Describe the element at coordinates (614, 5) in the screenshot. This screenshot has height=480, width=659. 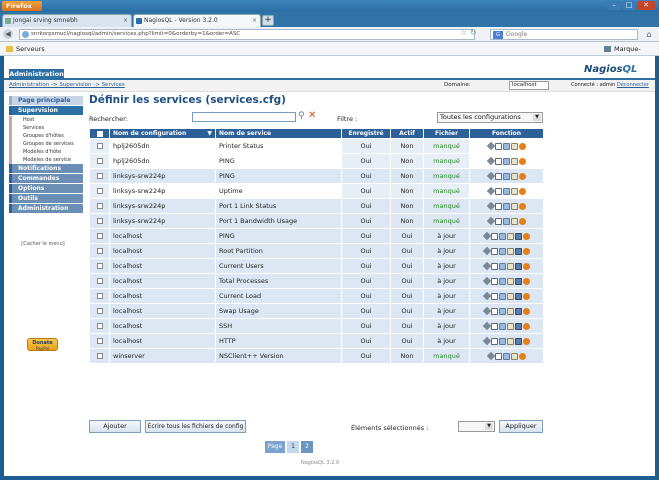
I see `minimize-icon: –` at that location.